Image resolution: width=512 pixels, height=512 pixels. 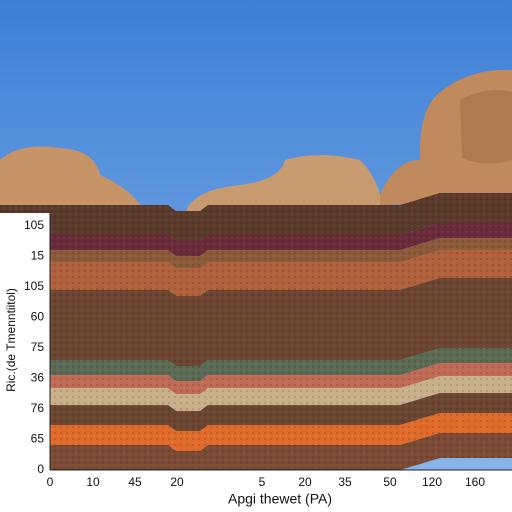 What do you see at coordinates (38, 317) in the screenshot?
I see `y-tick-label: 60` at bounding box center [38, 317].